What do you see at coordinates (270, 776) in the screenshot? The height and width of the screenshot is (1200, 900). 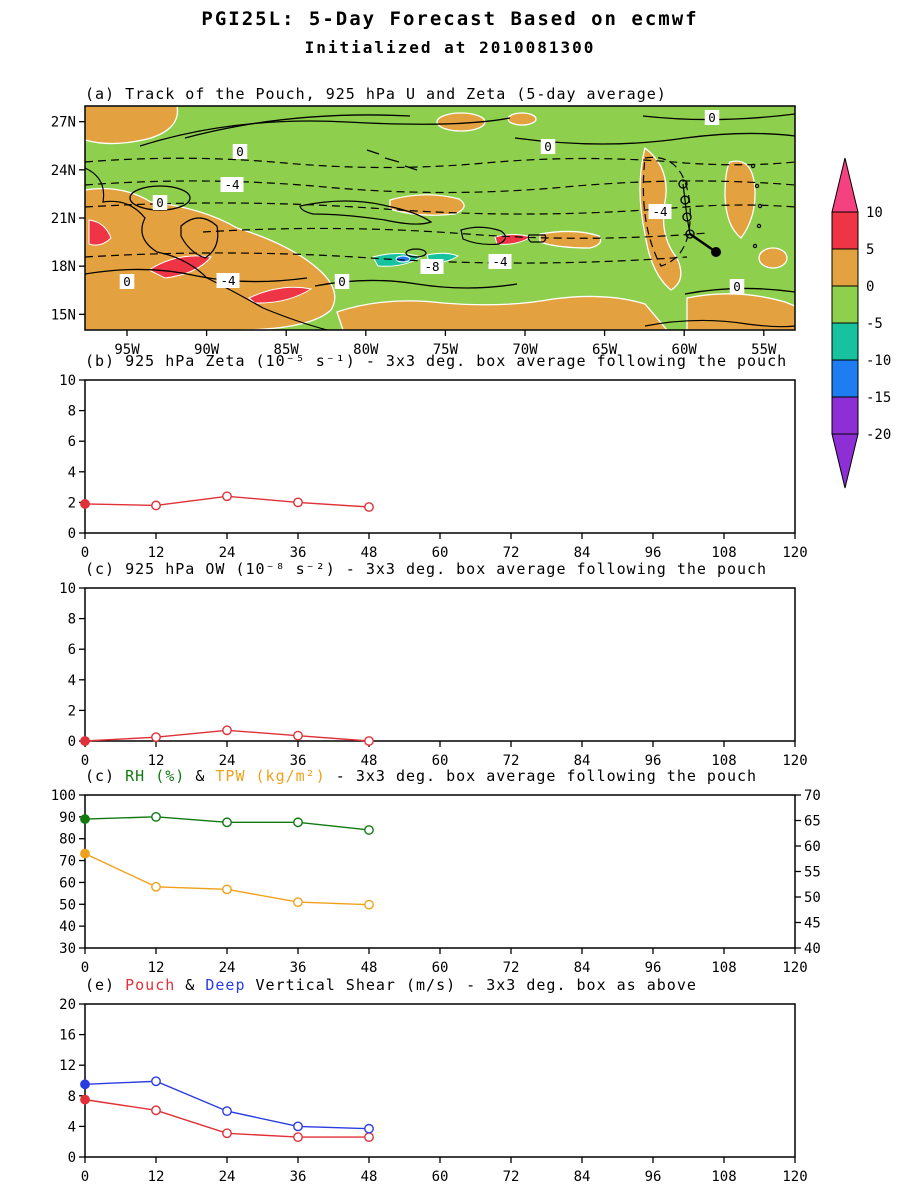 I see `title-part: TPW (kg/m²)` at bounding box center [270, 776].